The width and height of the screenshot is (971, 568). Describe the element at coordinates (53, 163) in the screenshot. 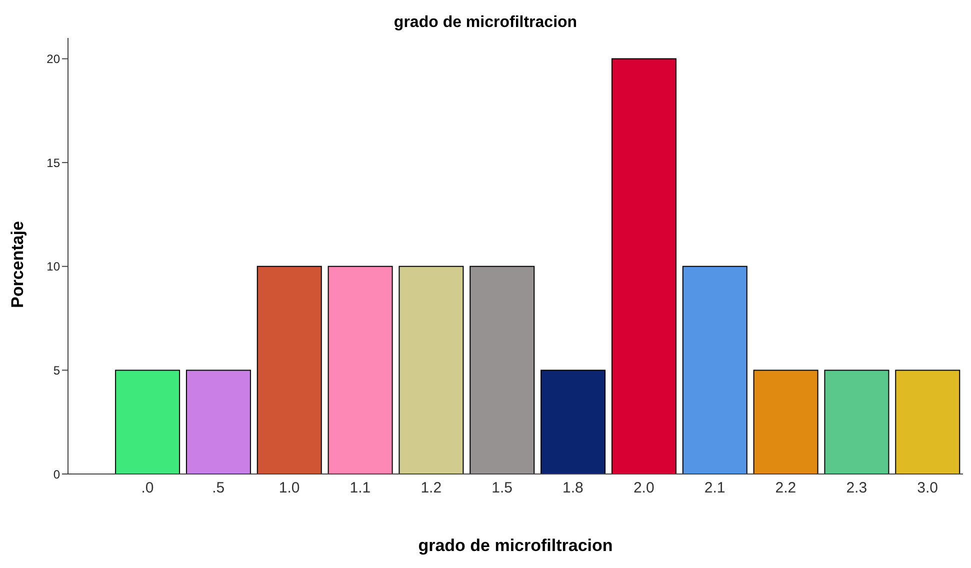

I see `y-tick-label: 15` at that location.